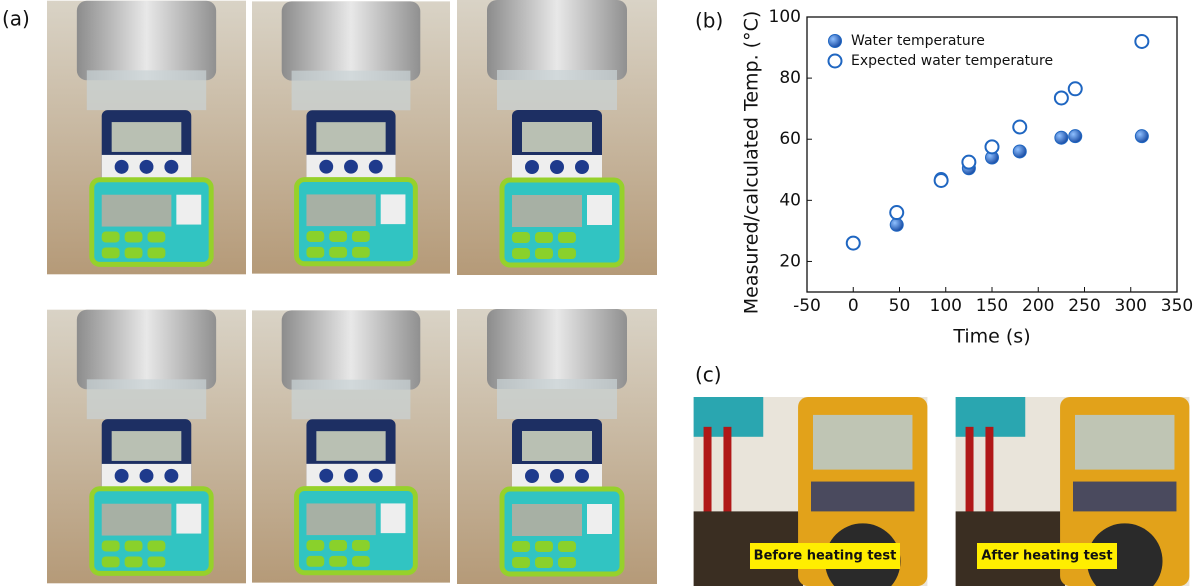 This screenshot has height=586, width=1200. Describe the element at coordinates (1084, 306) in the screenshot. I see `x-tick-label: 250` at that location.